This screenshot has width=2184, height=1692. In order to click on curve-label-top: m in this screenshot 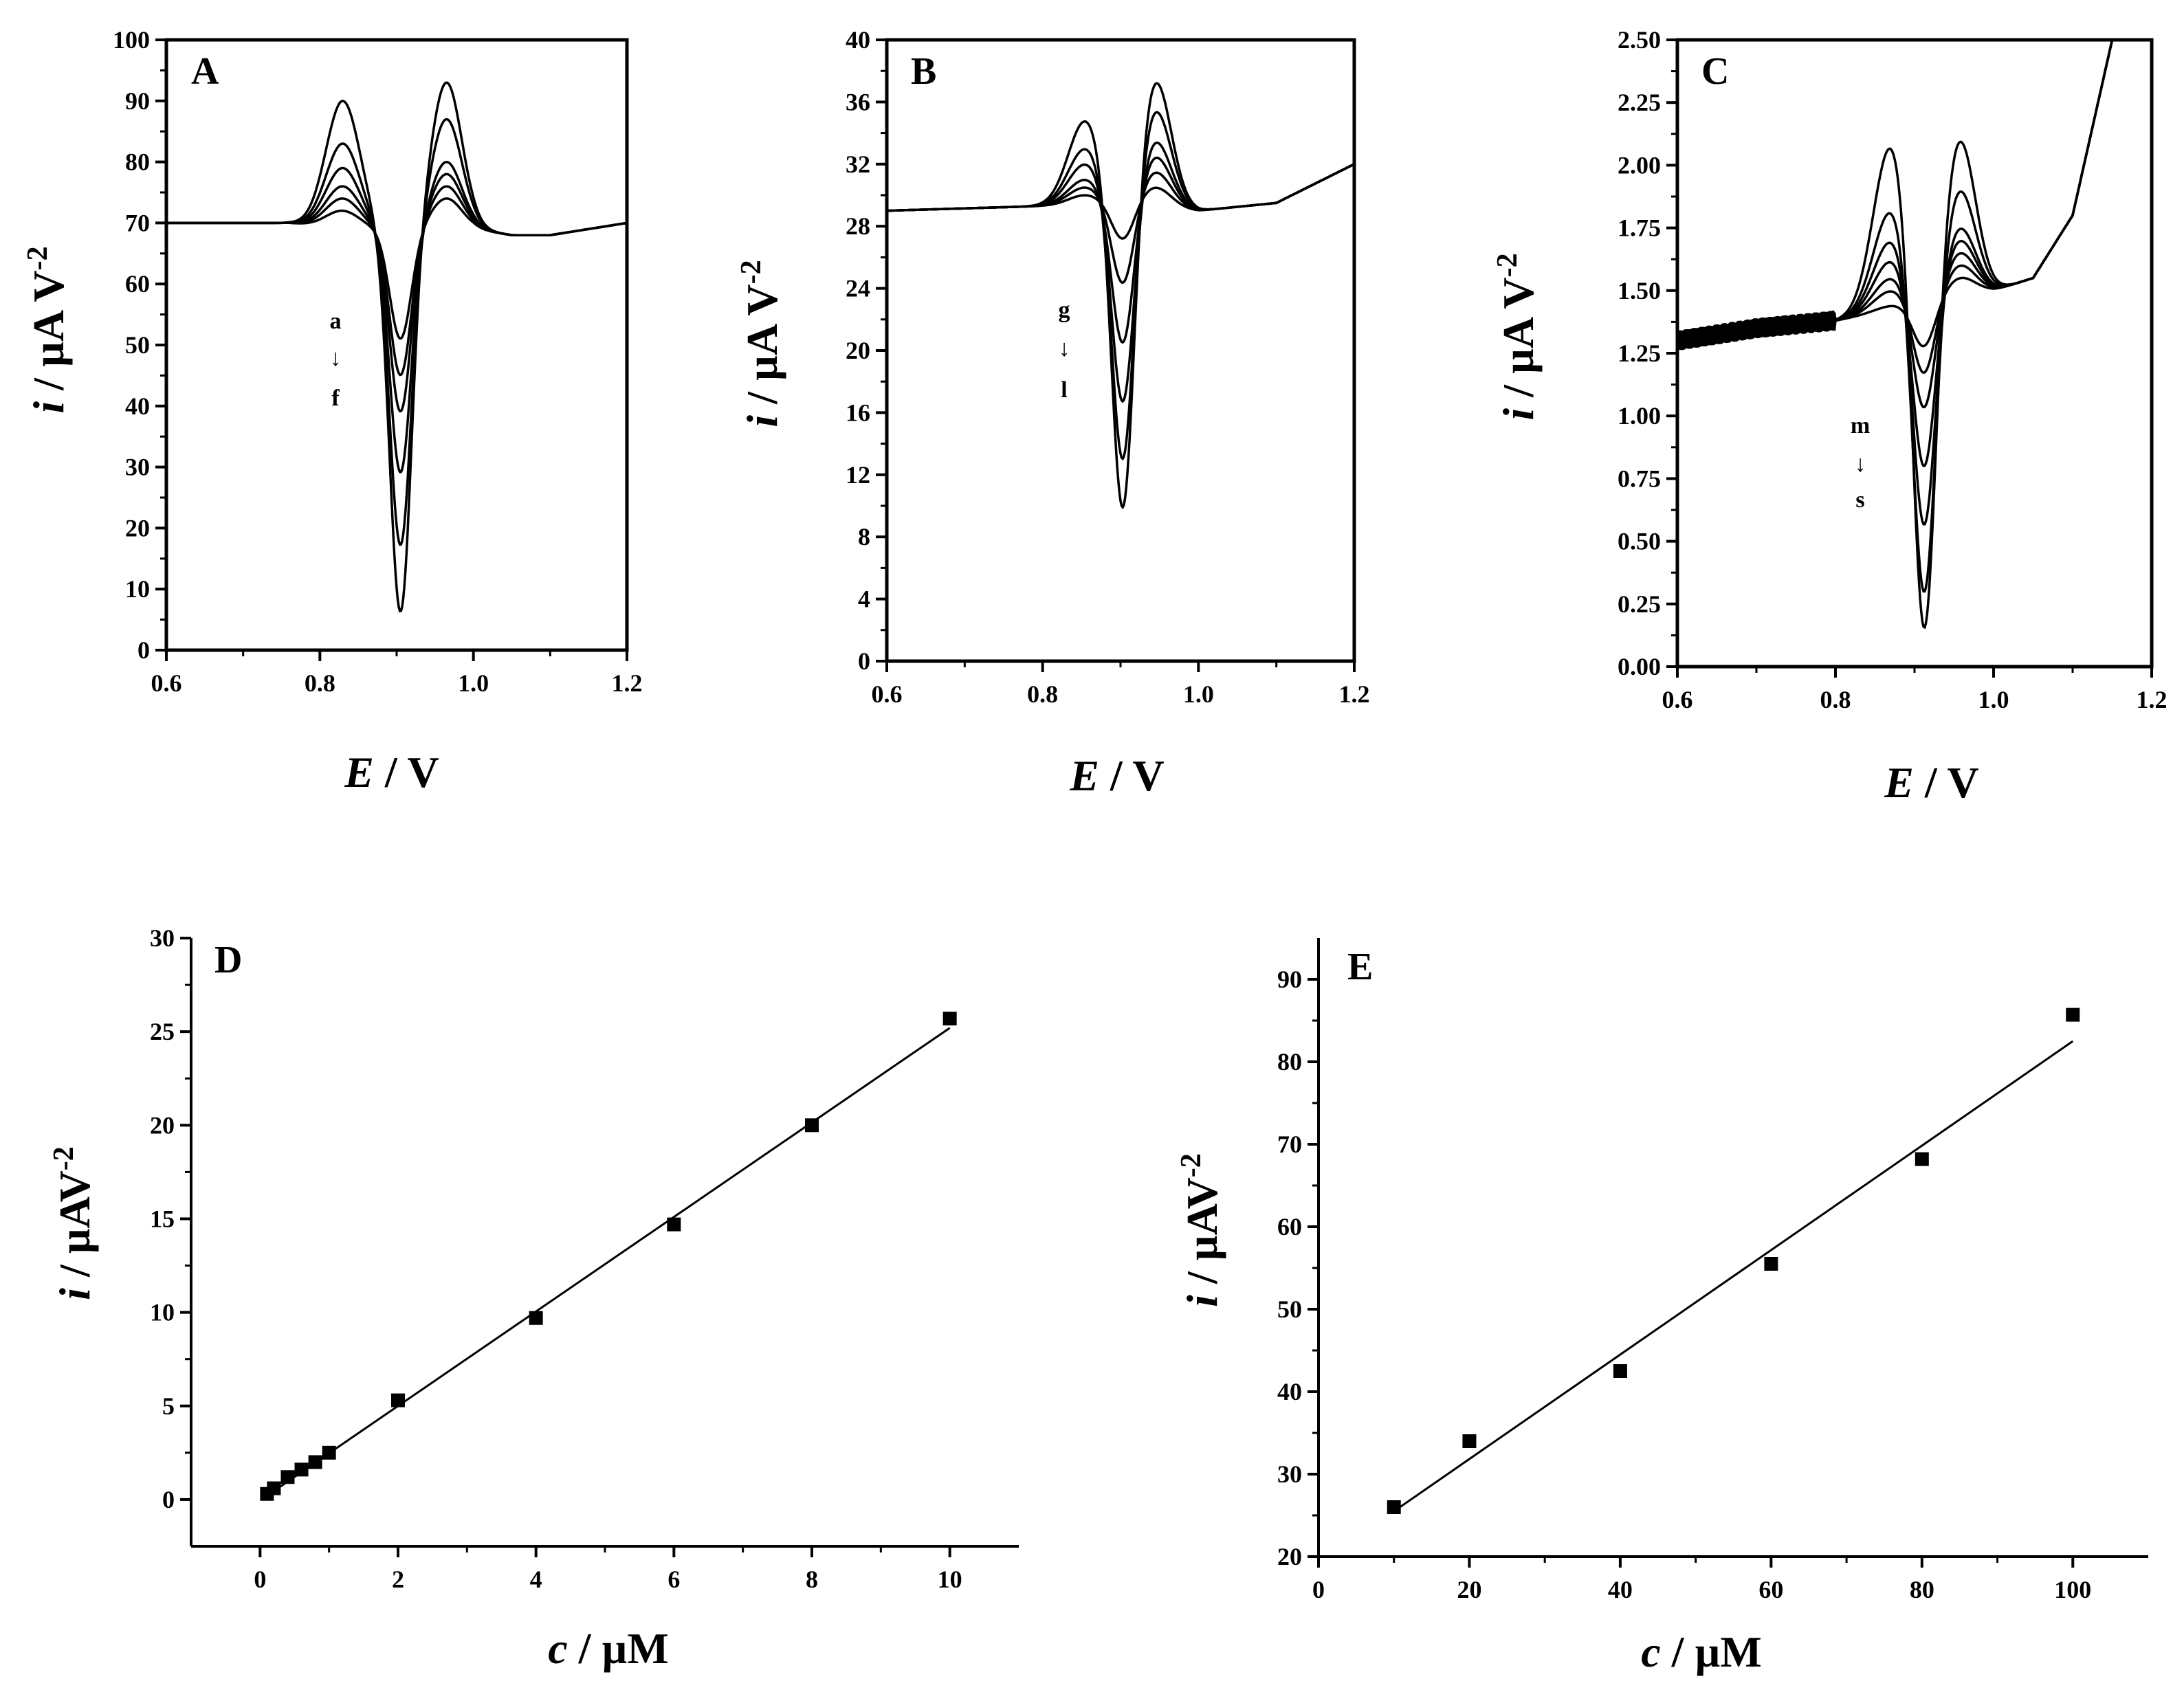, I will do `click(1860, 425)`.